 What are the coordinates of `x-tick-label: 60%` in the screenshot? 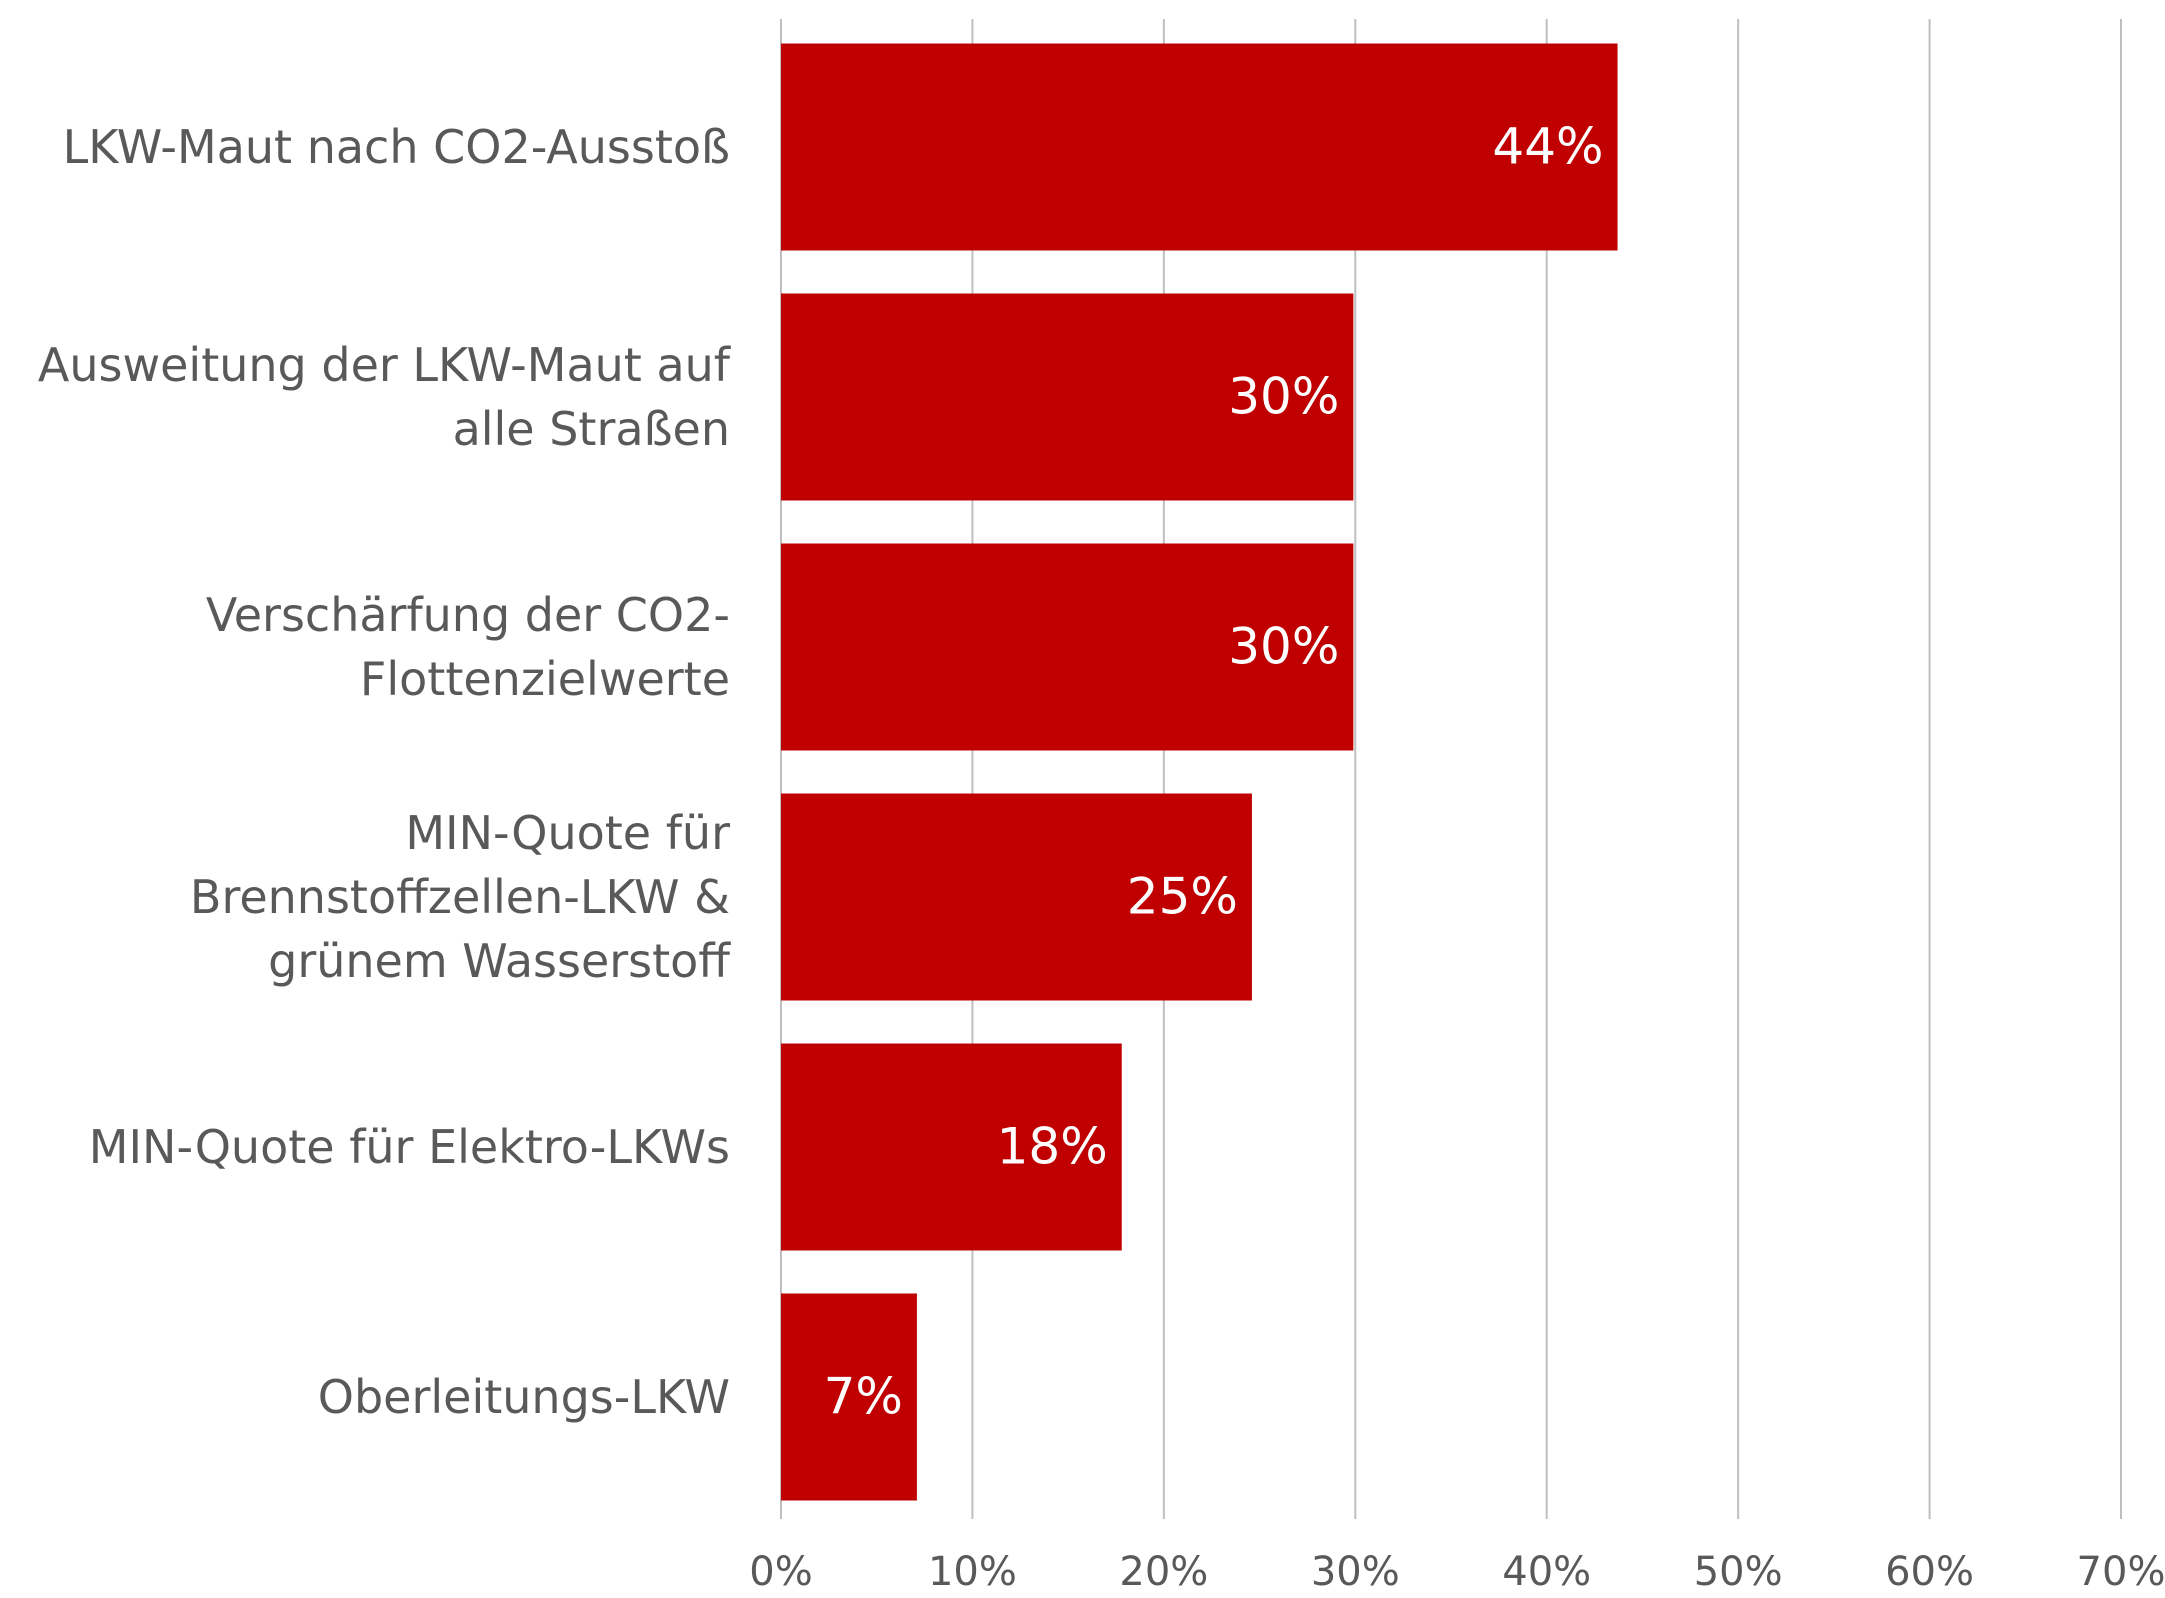 It's located at (1929, 1572).